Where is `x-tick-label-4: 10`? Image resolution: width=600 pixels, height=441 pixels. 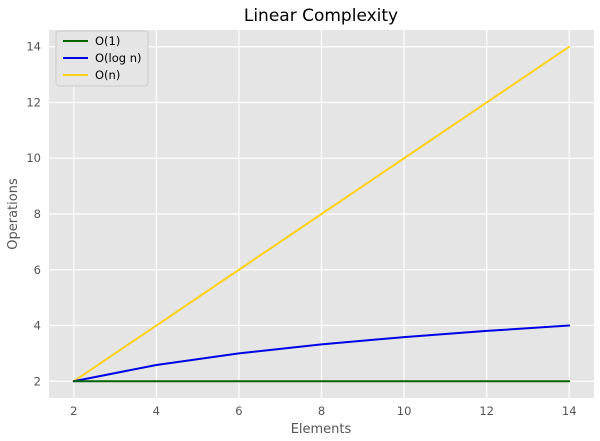 x-tick-label-4: 10 is located at coordinates (404, 411).